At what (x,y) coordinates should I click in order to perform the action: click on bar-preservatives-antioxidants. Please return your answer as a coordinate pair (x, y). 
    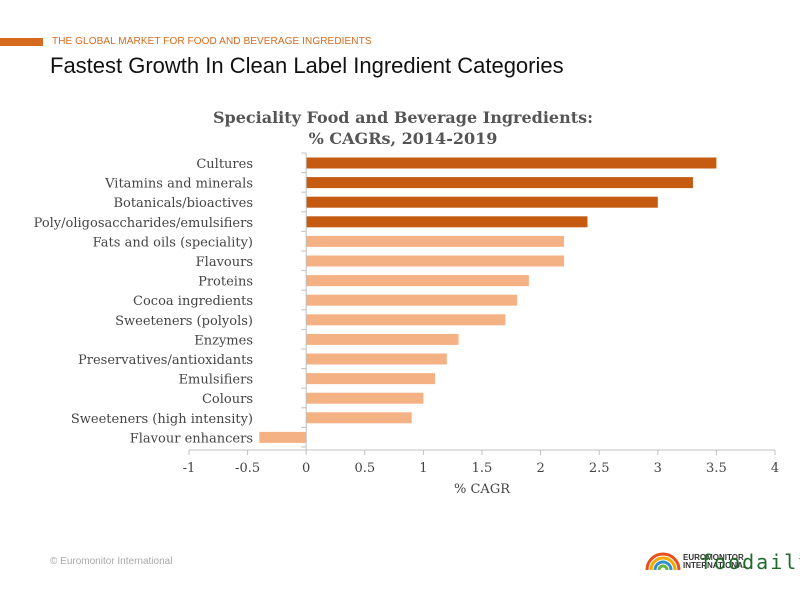
    Looking at the image, I should click on (376, 359).